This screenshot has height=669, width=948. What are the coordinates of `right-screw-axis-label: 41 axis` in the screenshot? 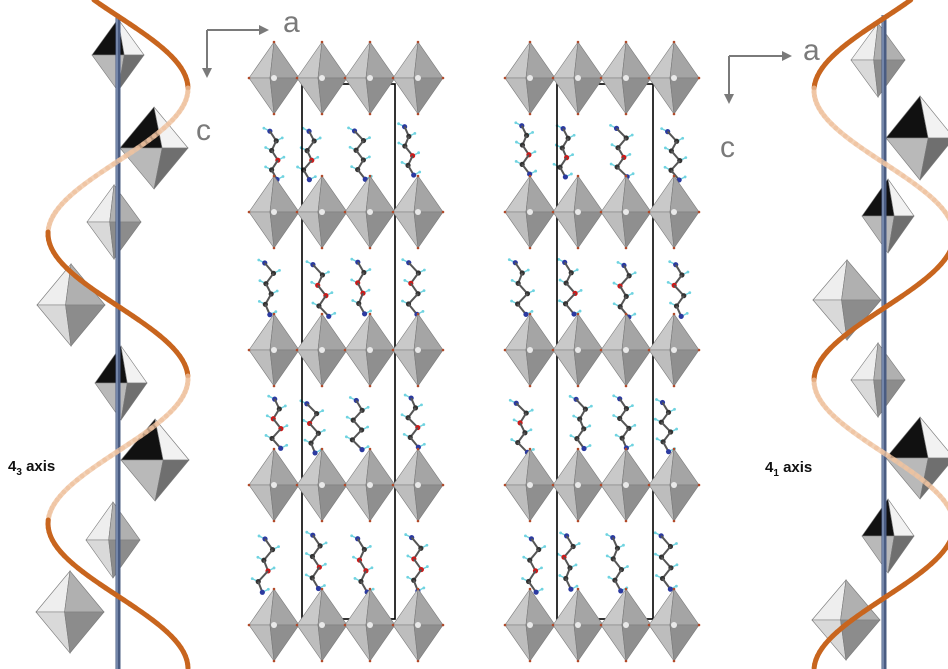 It's located at (788, 469).